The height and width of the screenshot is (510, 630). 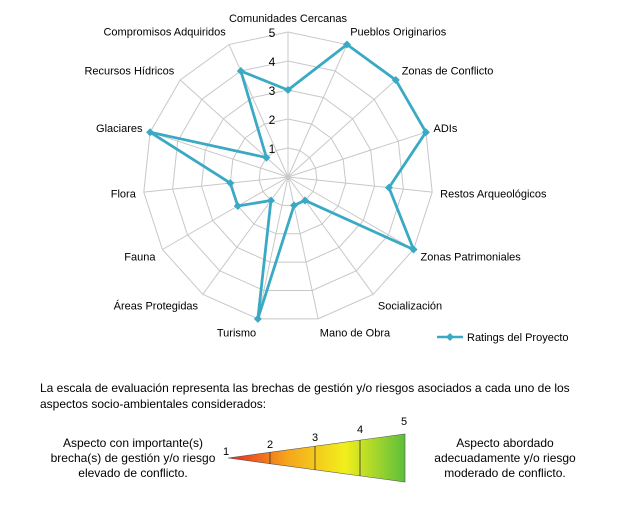 What do you see at coordinates (272, 33) in the screenshot?
I see `tick-label: 5` at bounding box center [272, 33].